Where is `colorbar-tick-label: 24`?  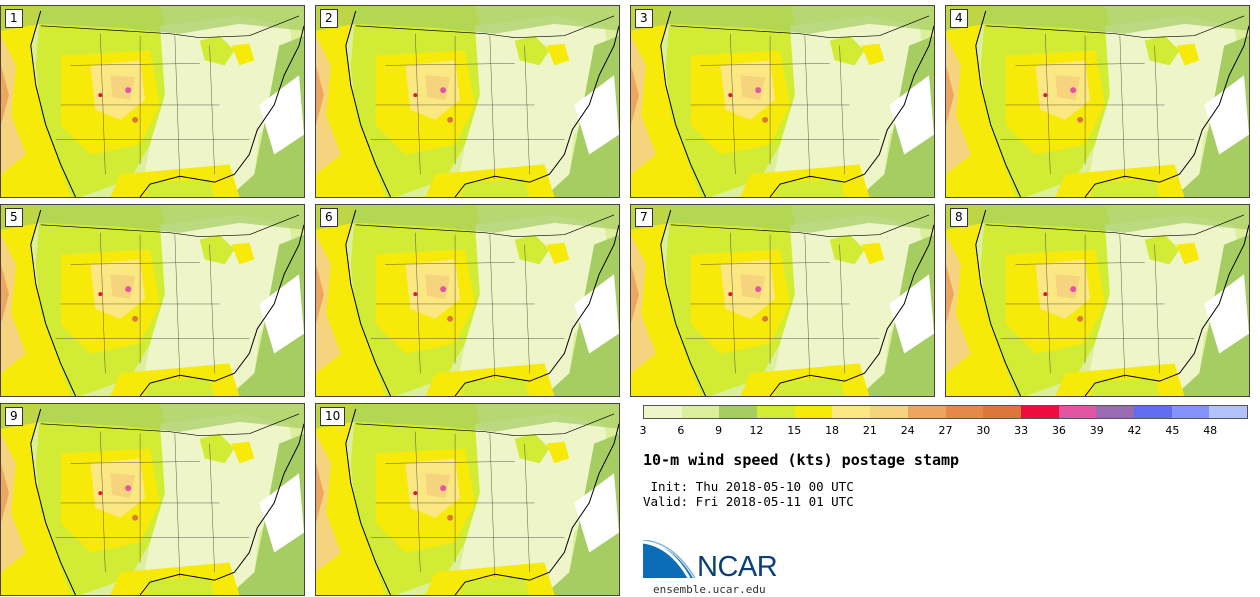 colorbar-tick-label: 24 is located at coordinates (907, 430).